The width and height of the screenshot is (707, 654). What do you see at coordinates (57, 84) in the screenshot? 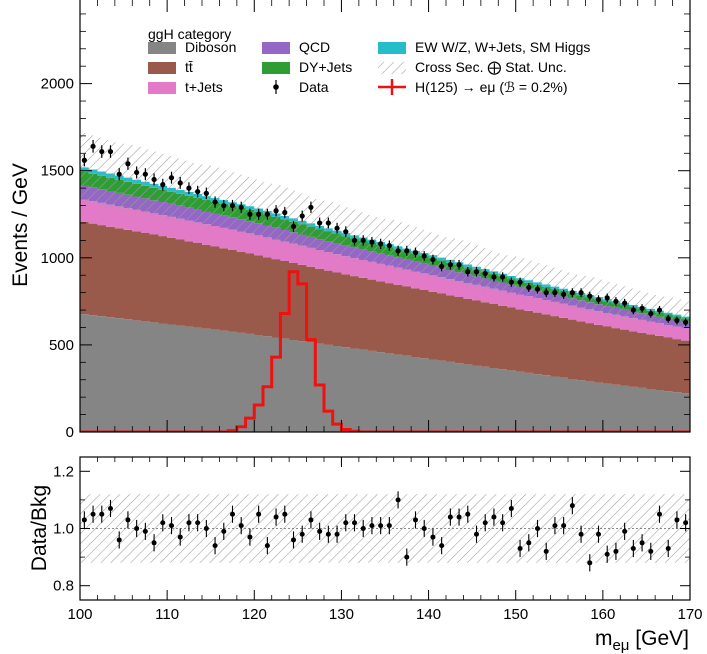
I see `y-tick-label: 2000` at bounding box center [57, 84].